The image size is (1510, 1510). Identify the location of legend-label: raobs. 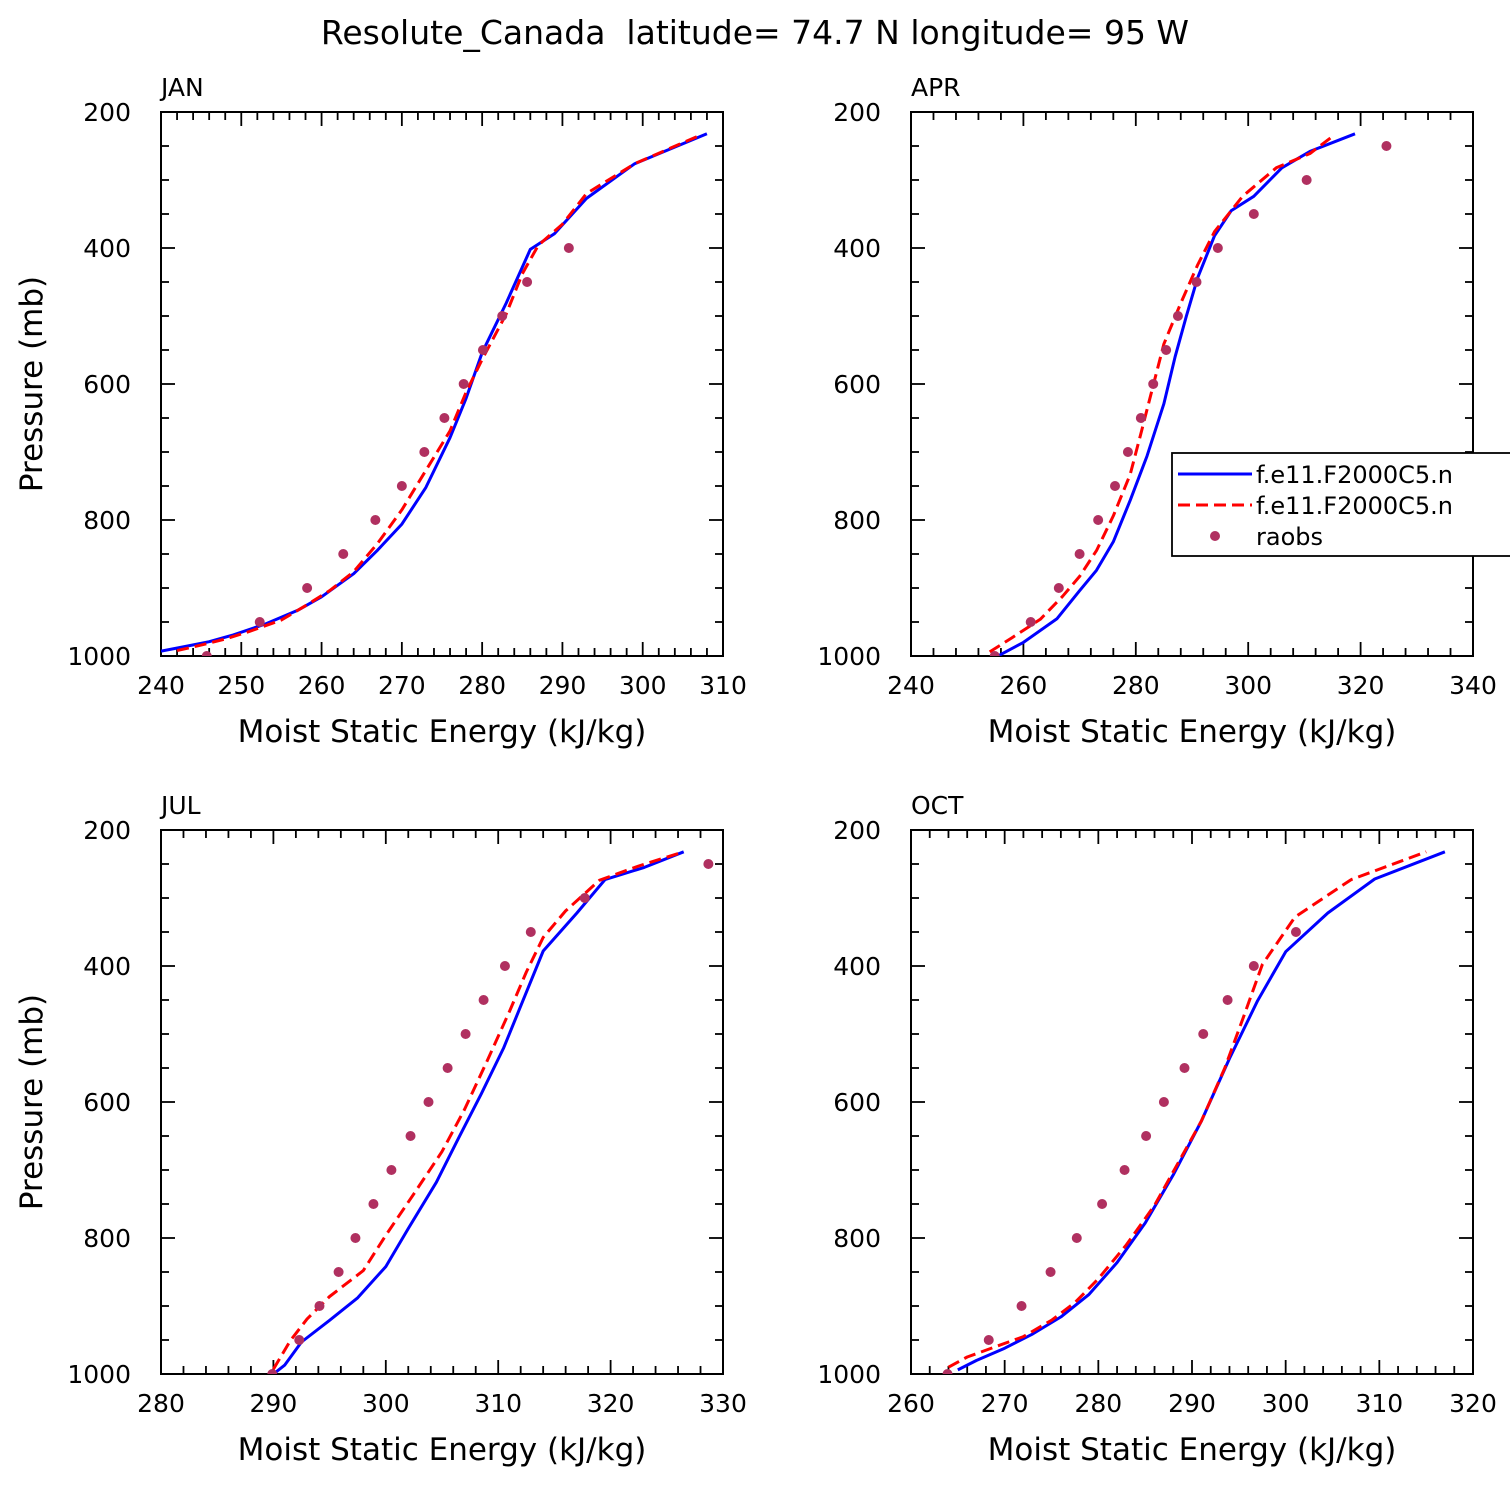
(1289, 537).